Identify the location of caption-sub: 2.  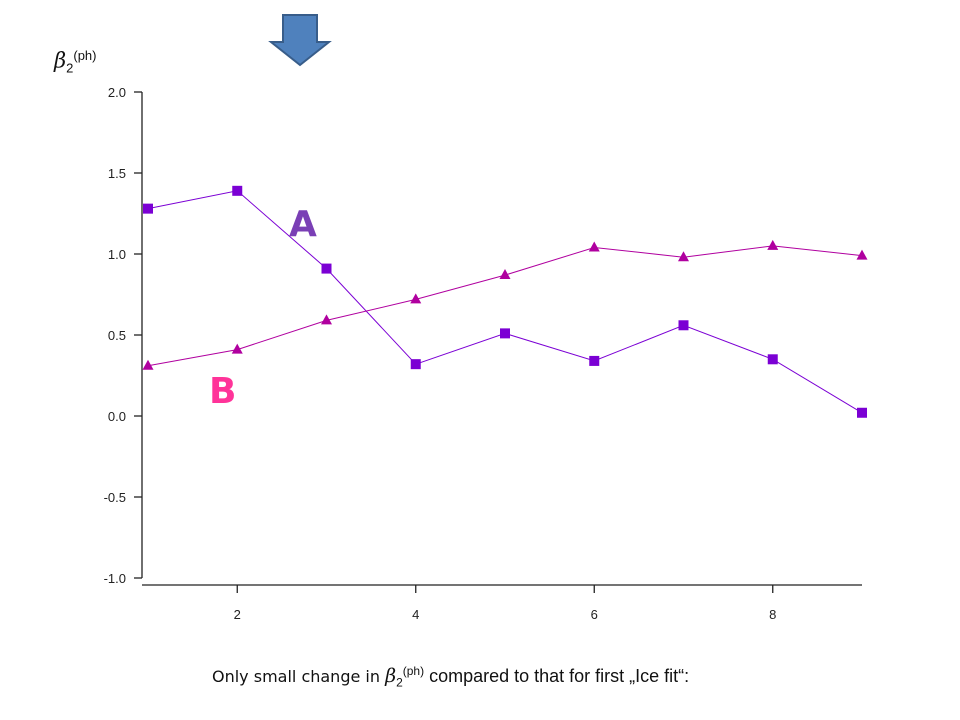
(399, 682).